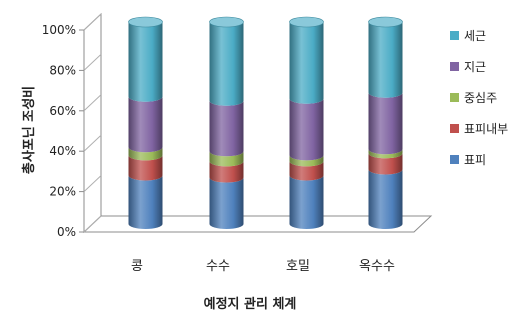 The width and height of the screenshot is (528, 320). Describe the element at coordinates (62, 111) in the screenshot. I see `y-tick-label: 60%` at that location.